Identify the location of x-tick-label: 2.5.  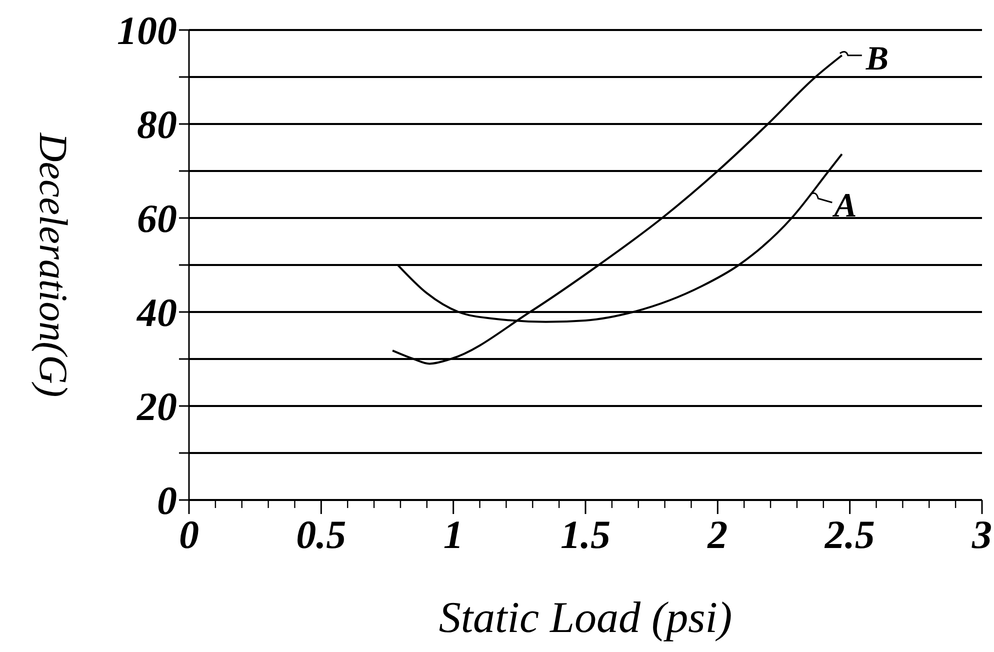
(849, 534).